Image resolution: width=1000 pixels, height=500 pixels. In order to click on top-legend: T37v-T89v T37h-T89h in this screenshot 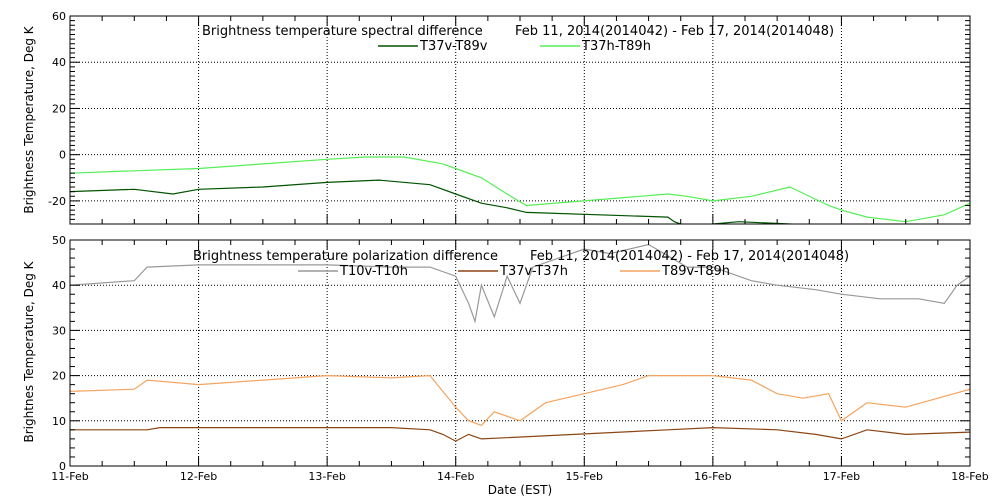, I will do `click(514, 46)`.